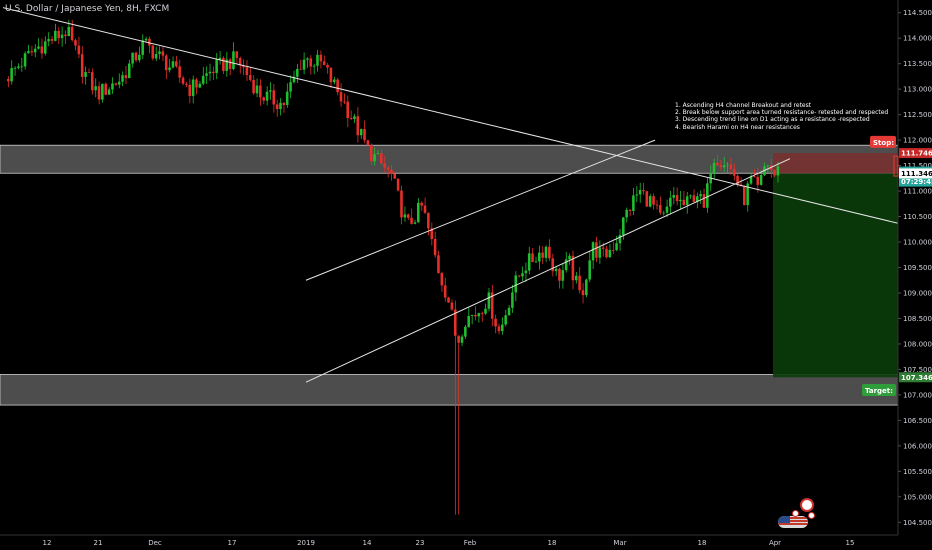 This screenshot has height=550, width=932. Describe the element at coordinates (879, 391) in the screenshot. I see `target-label-text: Target:` at that location.